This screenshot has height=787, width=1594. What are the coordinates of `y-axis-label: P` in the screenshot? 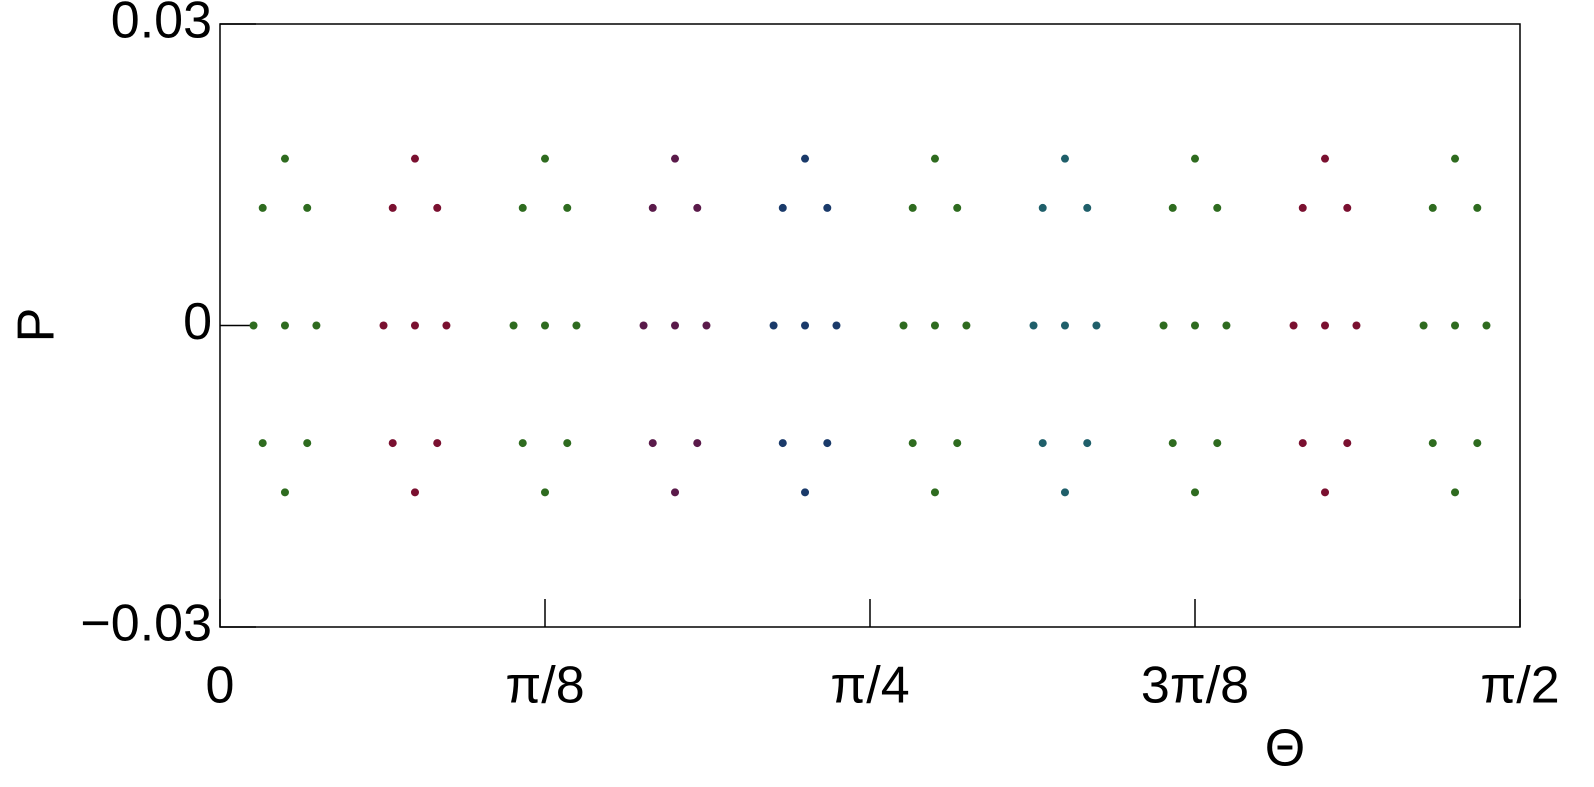 It's located at (37, 325).